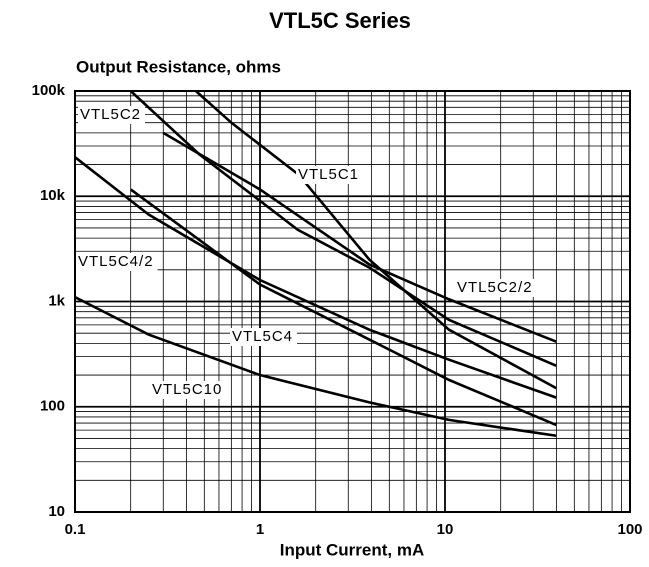 The width and height of the screenshot is (649, 567). I want to click on x-tick-label: 1, so click(260, 529).